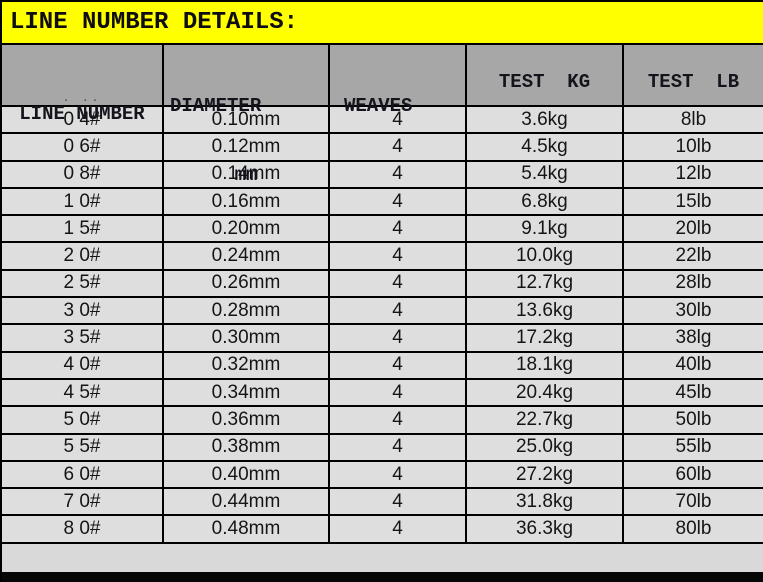 Image resolution: width=763 pixels, height=582 pixels. I want to click on page-title: LINE NUMBER DETAILS:, so click(154, 22).